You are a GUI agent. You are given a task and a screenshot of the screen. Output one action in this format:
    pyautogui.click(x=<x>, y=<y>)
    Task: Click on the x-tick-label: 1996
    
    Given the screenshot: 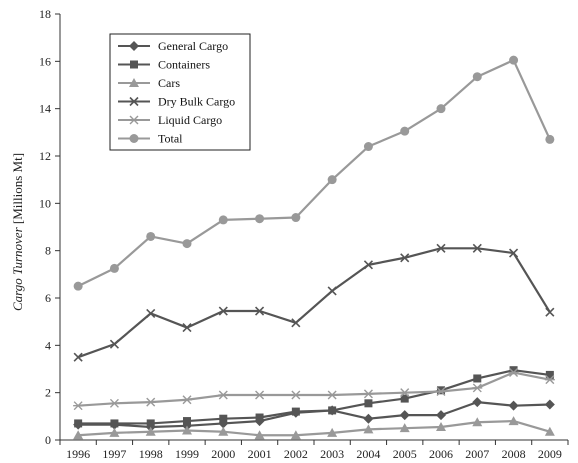 What is the action you would take?
    pyautogui.click(x=78, y=454)
    